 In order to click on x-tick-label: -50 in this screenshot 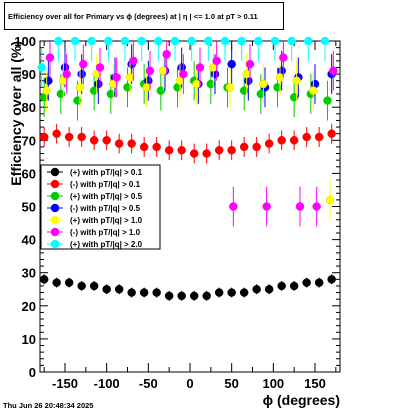, I will do `click(148, 383)`.